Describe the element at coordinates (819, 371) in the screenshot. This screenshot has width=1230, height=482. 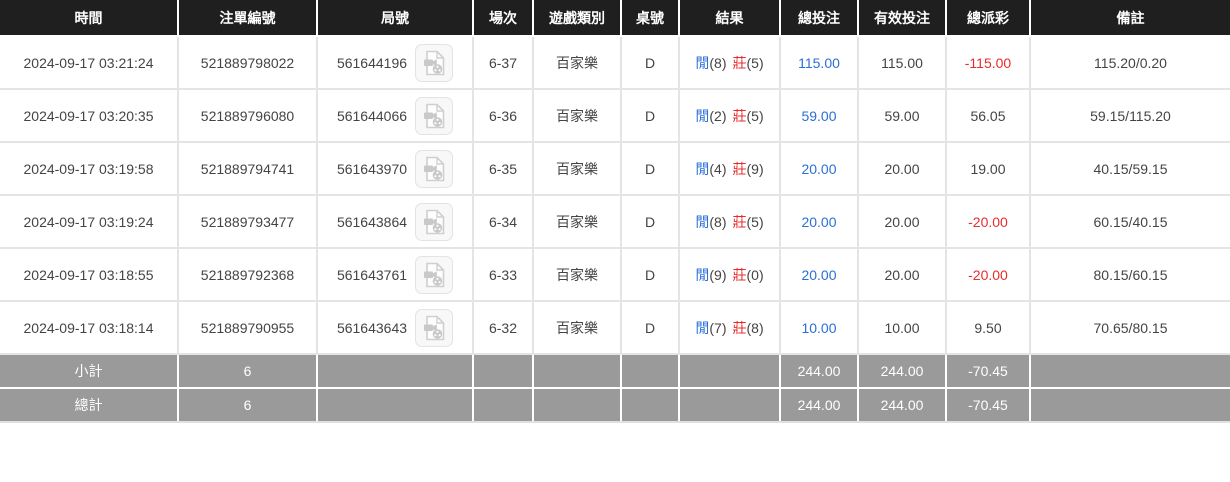
I see `summary-total-bet: 244.00` at that location.